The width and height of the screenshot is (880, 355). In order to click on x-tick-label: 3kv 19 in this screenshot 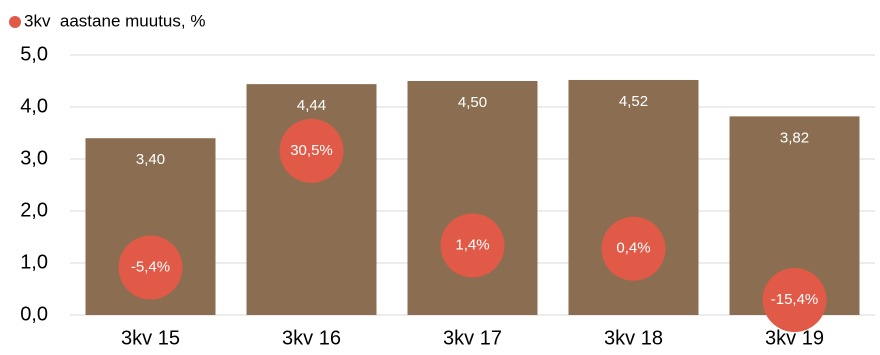, I will do `click(794, 338)`.